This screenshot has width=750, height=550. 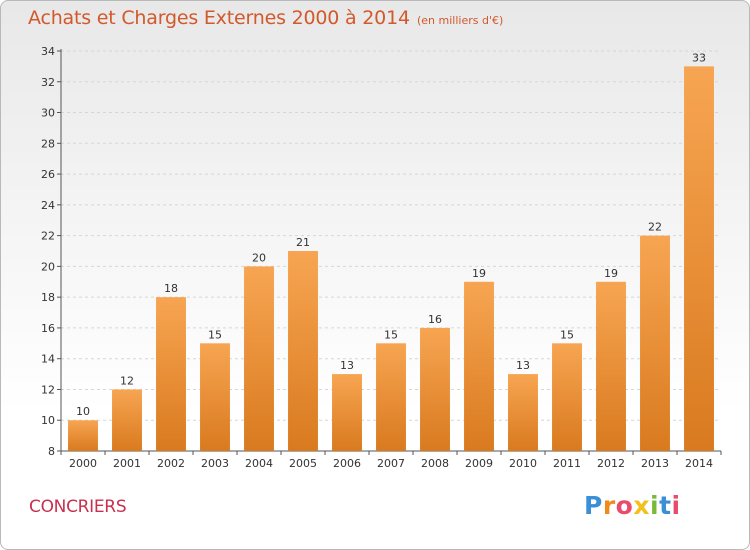 What do you see at coordinates (171, 463) in the screenshot?
I see `x-tick-label: 2002` at bounding box center [171, 463].